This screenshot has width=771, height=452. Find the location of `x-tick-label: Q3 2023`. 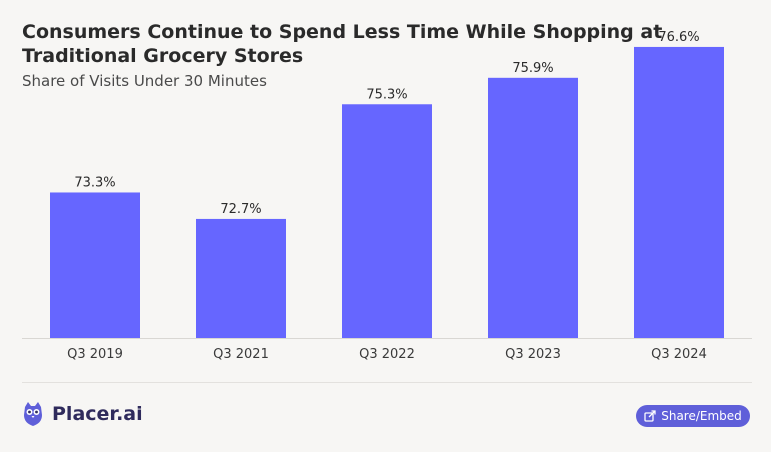

x-tick-label: Q3 2023 is located at coordinates (533, 354).